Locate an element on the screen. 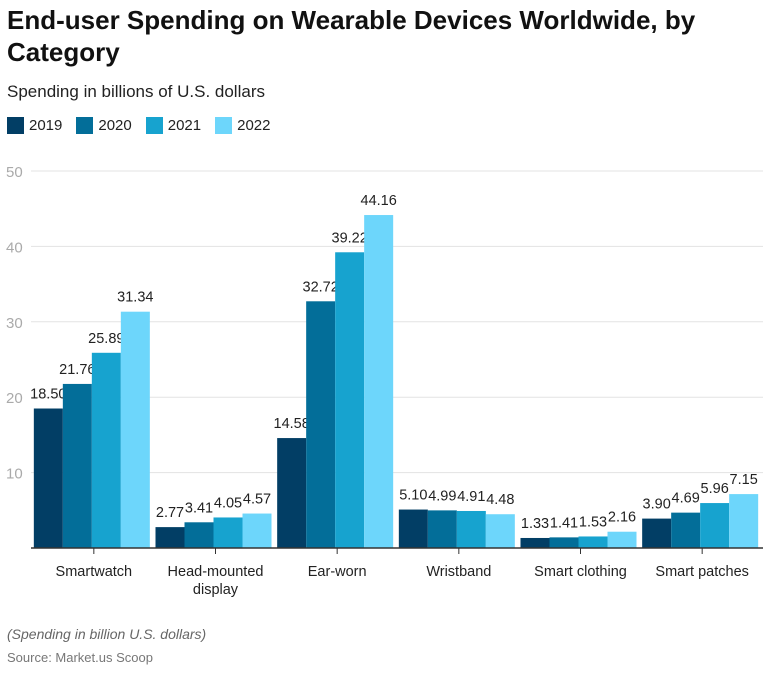 The width and height of the screenshot is (767, 674). chart-source: Source: Market.us Scoop is located at coordinates (80, 657).